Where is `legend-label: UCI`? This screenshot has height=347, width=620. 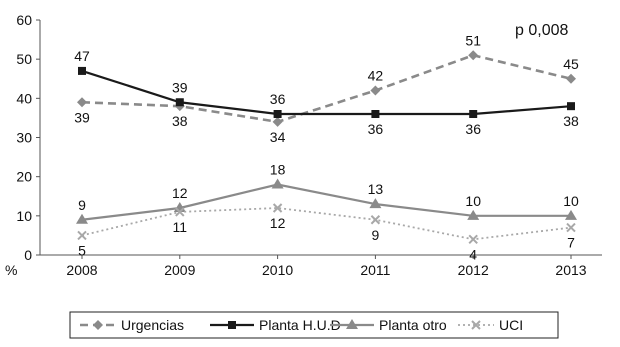 legend-label: UCI is located at coordinates (511, 325).